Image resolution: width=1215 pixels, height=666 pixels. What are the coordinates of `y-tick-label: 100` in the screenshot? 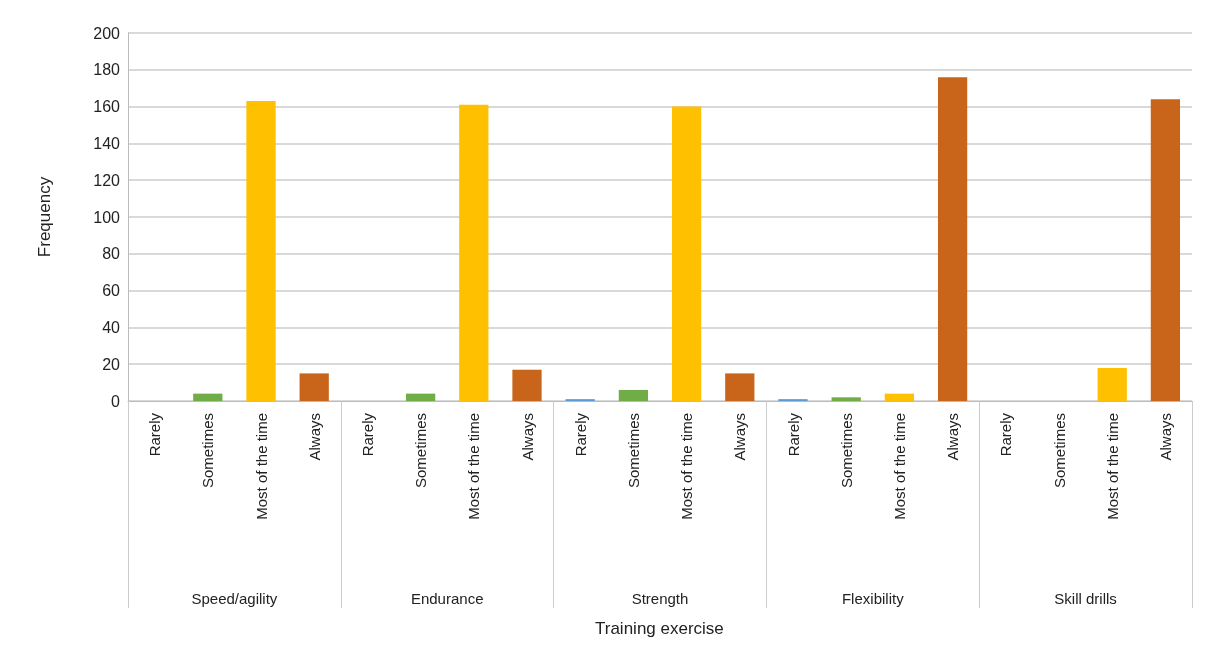 It's located at (107, 217).